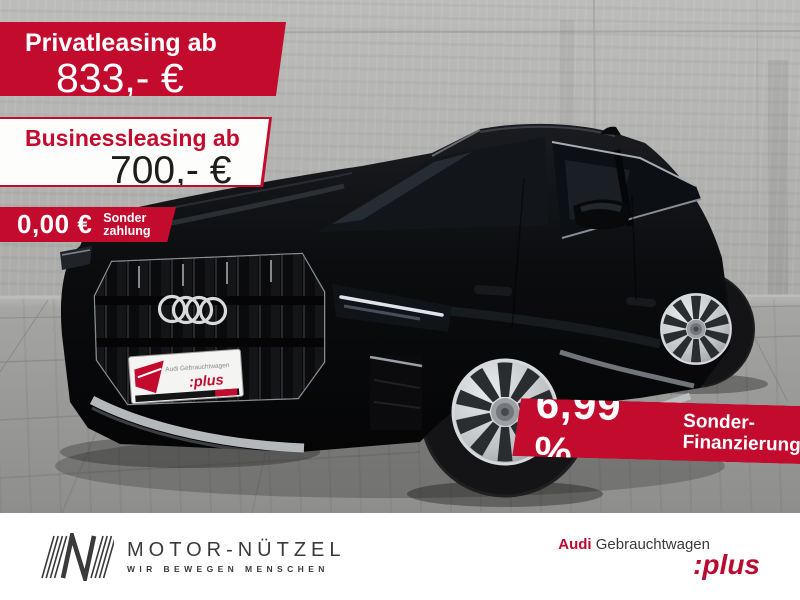  What do you see at coordinates (396, 392) in the screenshot?
I see `front-air-intake` at bounding box center [396, 392].